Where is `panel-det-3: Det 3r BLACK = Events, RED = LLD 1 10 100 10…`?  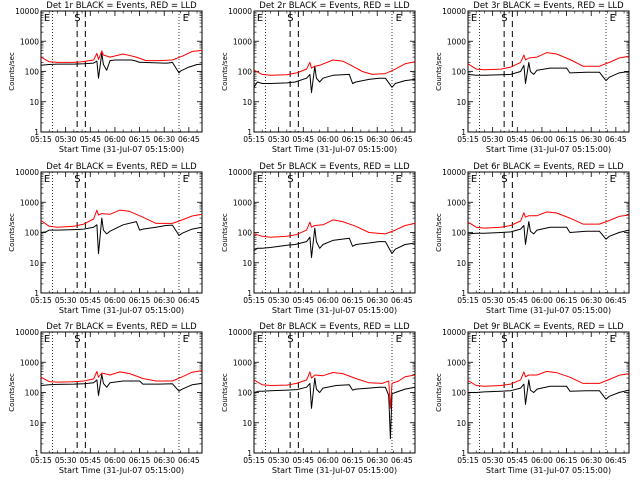
panel-det-3: Det 3r BLACK = Events, RED = LLD 1 10 100 10… is located at coordinates (532, 77).